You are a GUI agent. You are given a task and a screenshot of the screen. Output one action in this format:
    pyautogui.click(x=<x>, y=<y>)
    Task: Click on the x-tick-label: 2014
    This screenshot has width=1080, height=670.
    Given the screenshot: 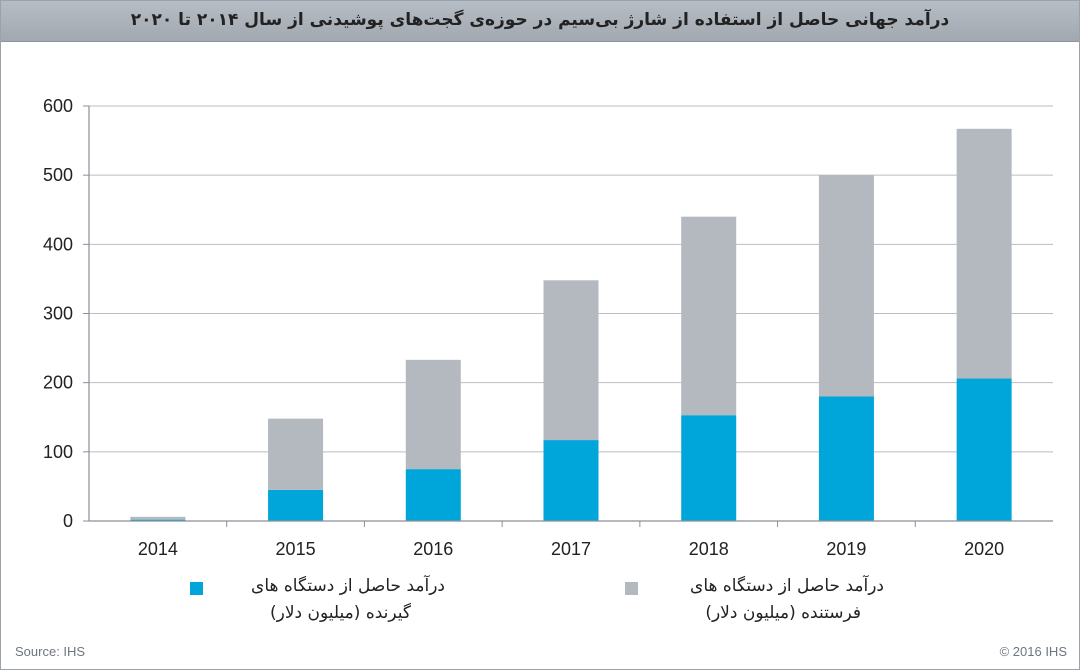 What is the action you would take?
    pyautogui.click(x=158, y=549)
    